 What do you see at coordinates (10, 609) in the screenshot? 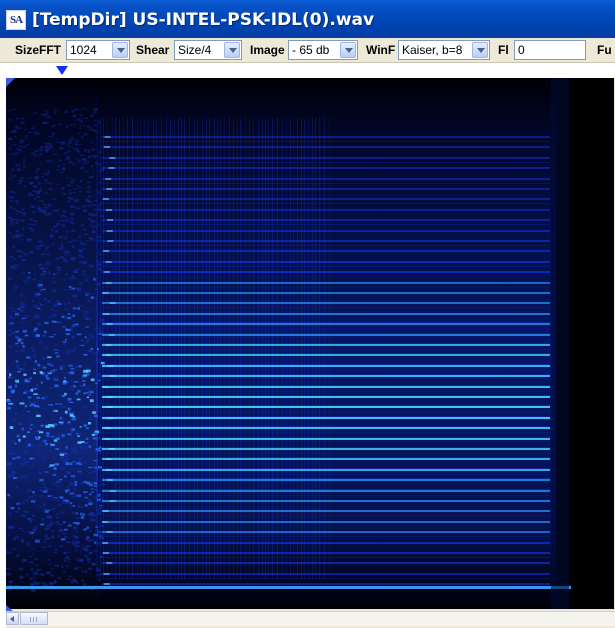
I see `bottom-corner-marker-icon` at bounding box center [10, 609].